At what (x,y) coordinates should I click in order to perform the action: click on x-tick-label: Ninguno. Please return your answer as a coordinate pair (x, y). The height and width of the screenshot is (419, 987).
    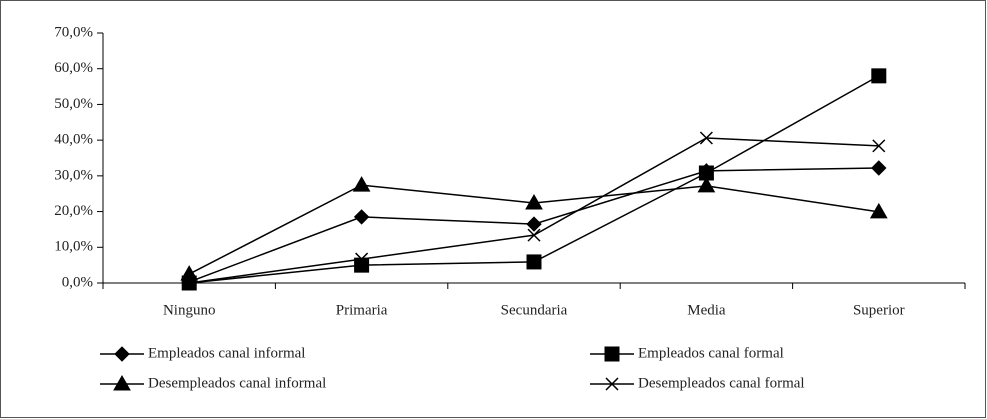
    Looking at the image, I should click on (189, 310).